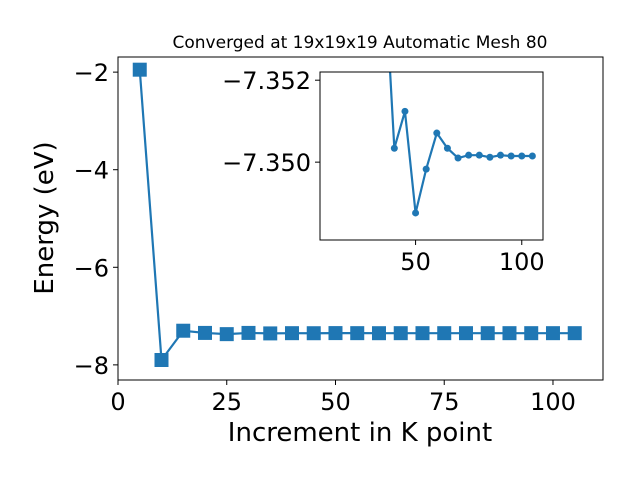  What do you see at coordinates (226, 402) in the screenshot?
I see `x-tick-label: 25` at bounding box center [226, 402].